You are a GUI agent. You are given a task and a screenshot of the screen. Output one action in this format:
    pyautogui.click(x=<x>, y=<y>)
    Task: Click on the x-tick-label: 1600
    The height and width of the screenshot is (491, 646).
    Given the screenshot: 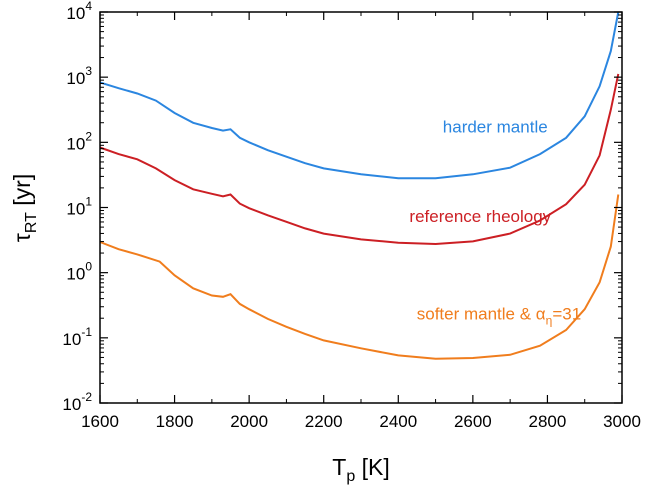 What is the action you would take?
    pyautogui.click(x=100, y=421)
    